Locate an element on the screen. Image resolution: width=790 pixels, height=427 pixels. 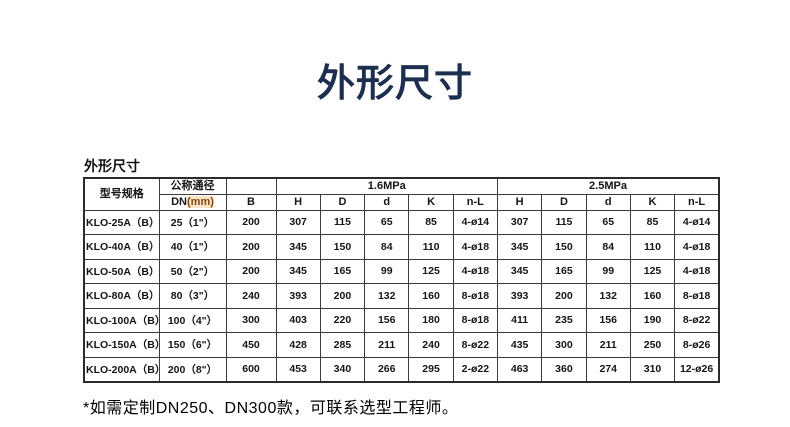
cell-dn: 100（4"） is located at coordinates (192, 320).